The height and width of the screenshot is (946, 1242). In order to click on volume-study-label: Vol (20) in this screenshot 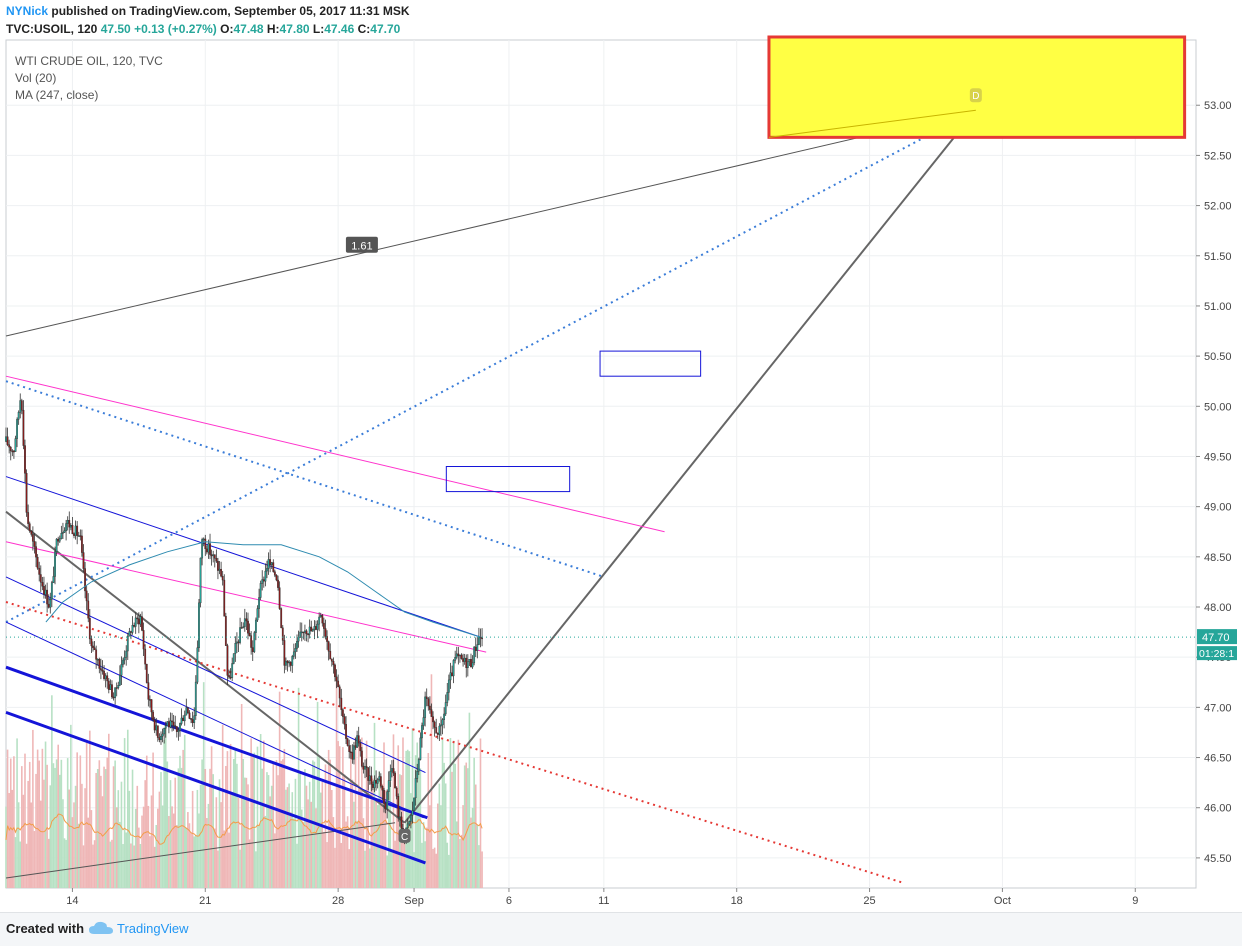, I will do `click(36, 78)`.